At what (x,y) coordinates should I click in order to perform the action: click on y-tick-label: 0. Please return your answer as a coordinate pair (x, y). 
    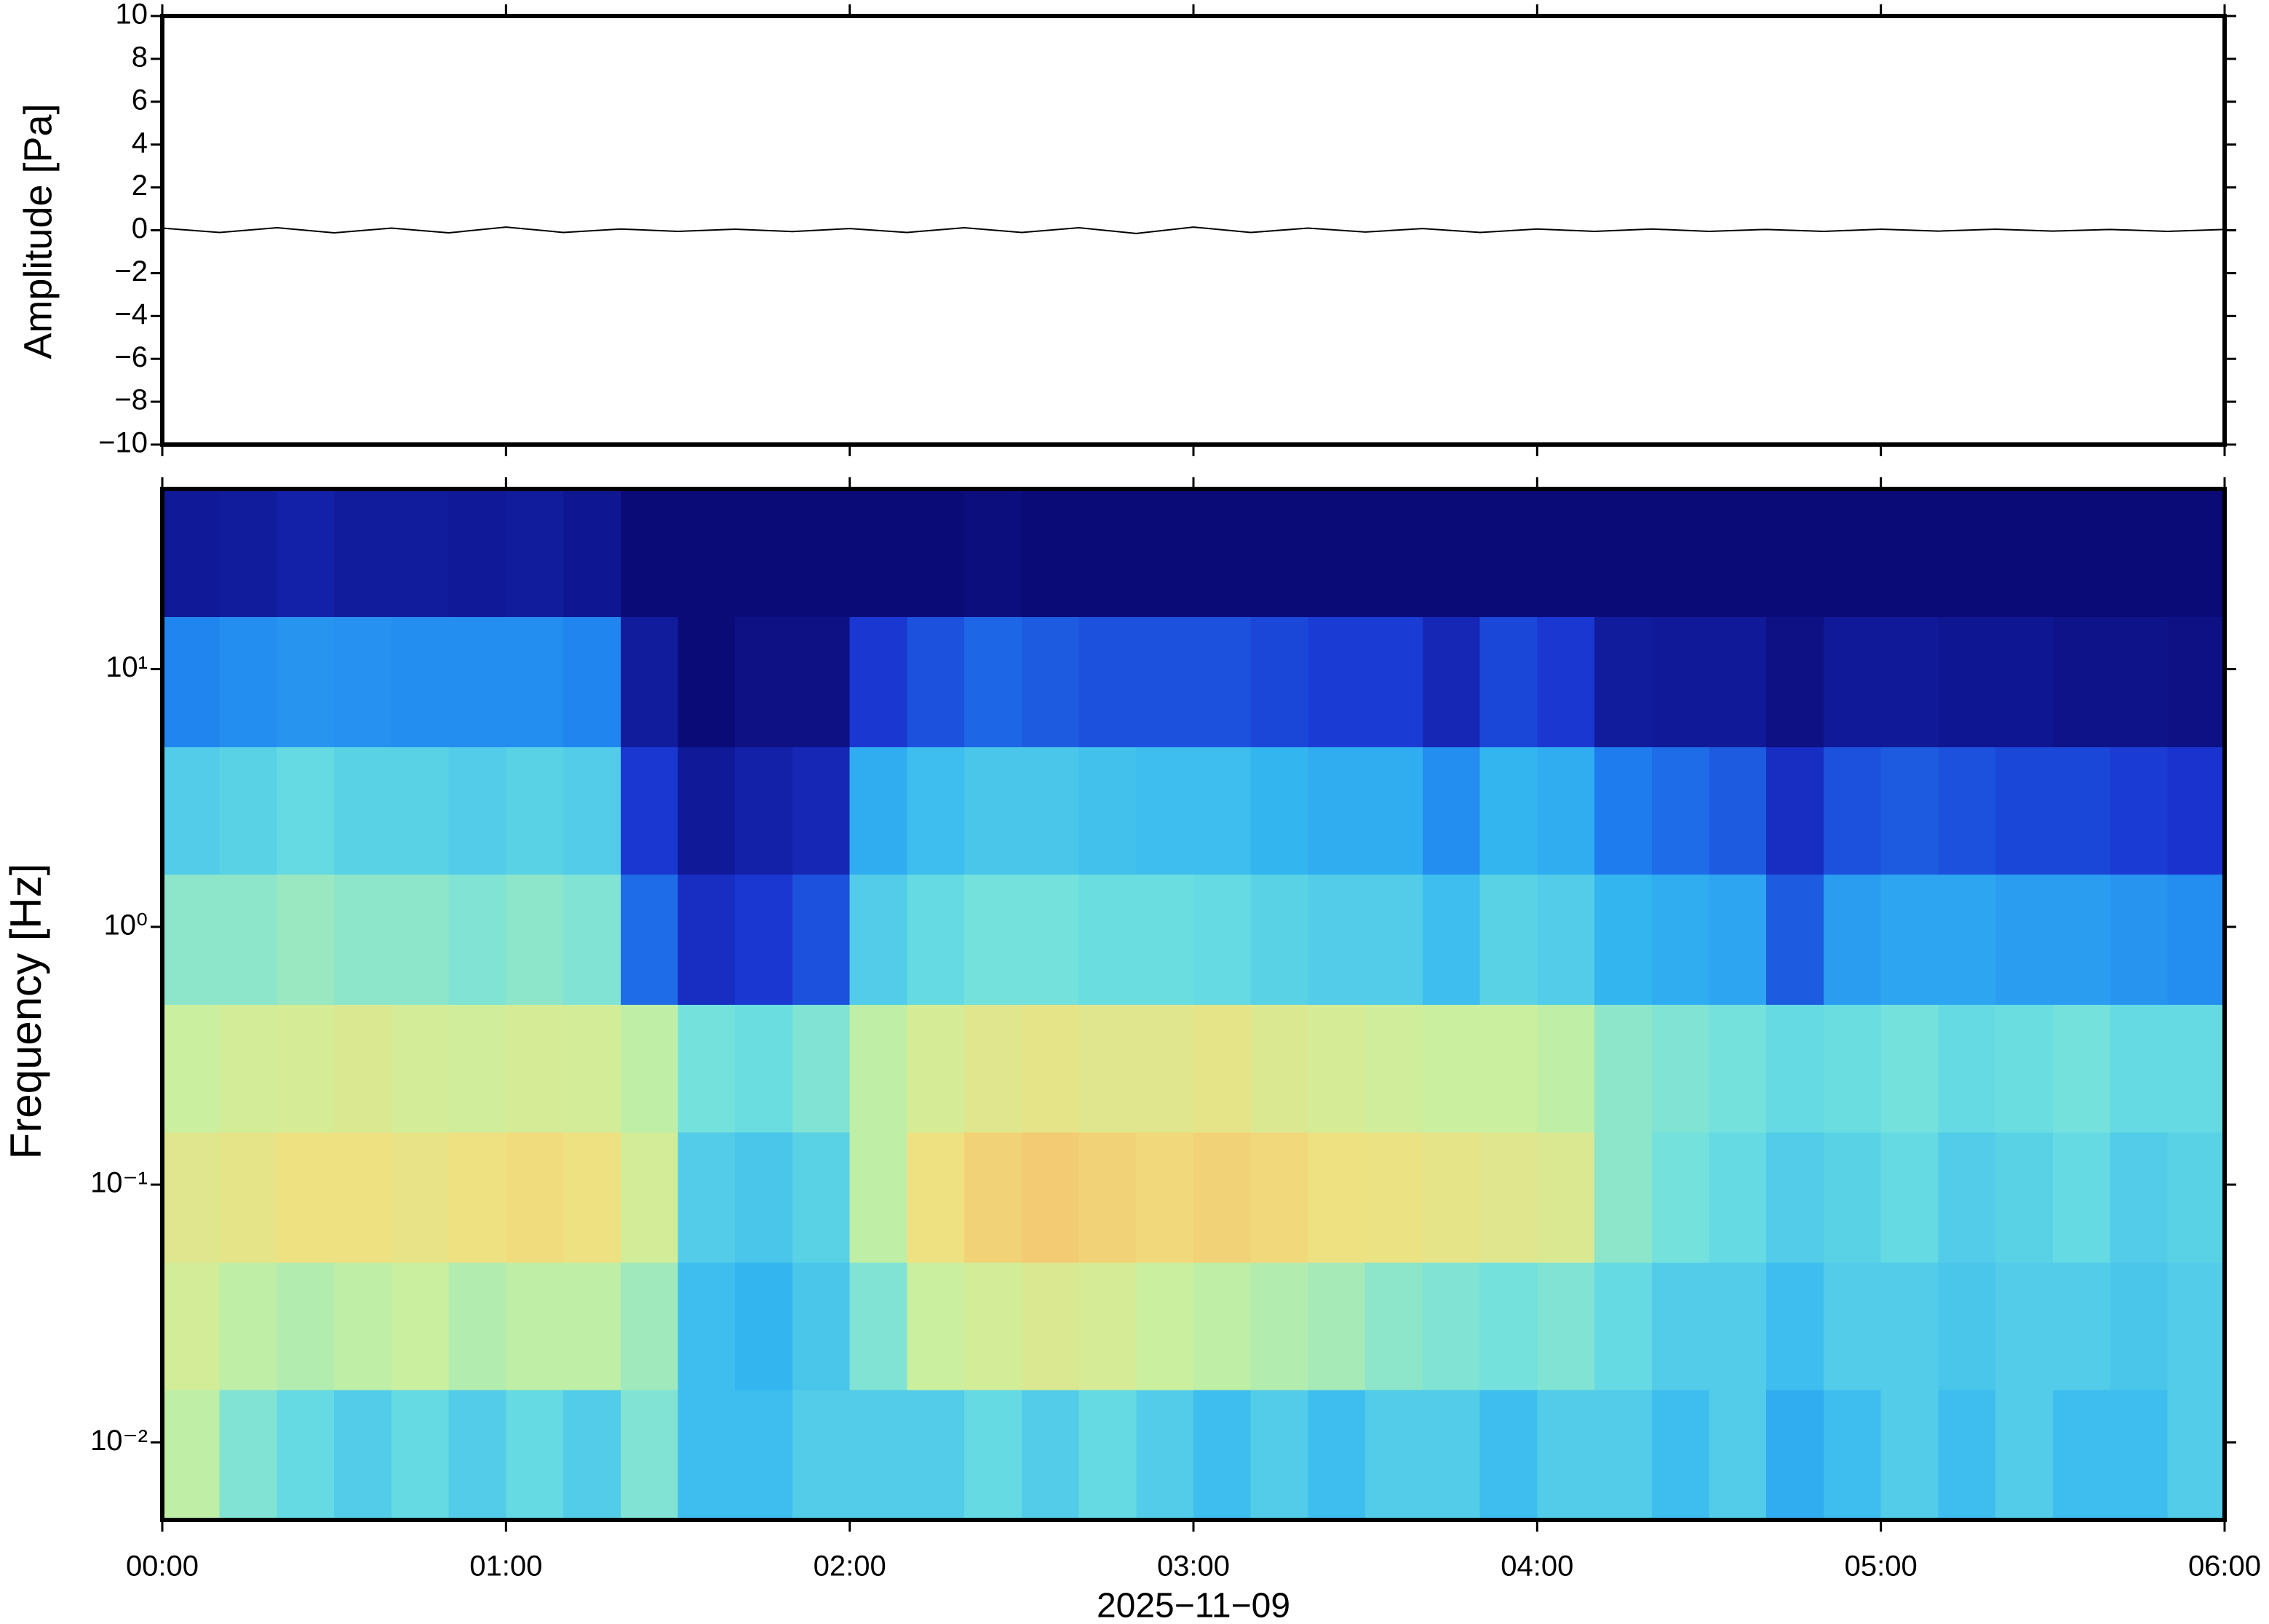
    Looking at the image, I should click on (140, 228).